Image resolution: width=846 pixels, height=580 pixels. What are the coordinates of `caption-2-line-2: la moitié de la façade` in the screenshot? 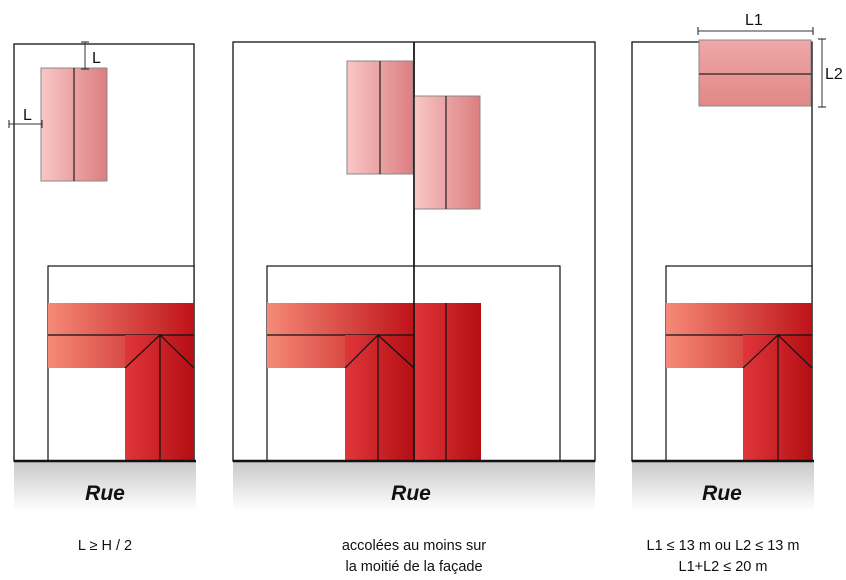 It's located at (414, 567).